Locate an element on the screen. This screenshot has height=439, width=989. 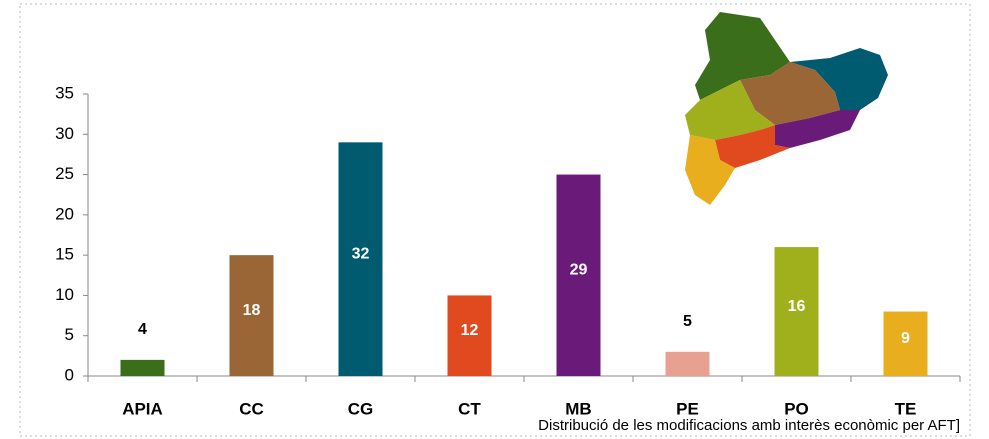
x-tick-label: CC is located at coordinates (251, 408).